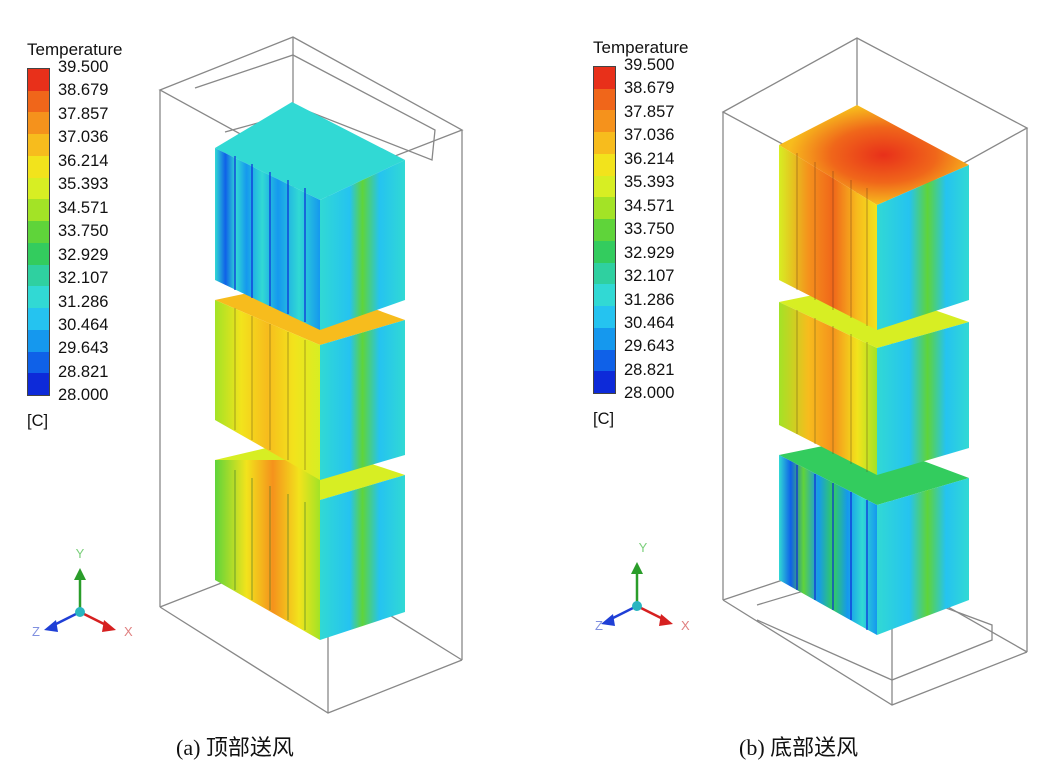  What do you see at coordinates (235, 747) in the screenshot?
I see `caption-a: (a) 顶部送风` at bounding box center [235, 747].